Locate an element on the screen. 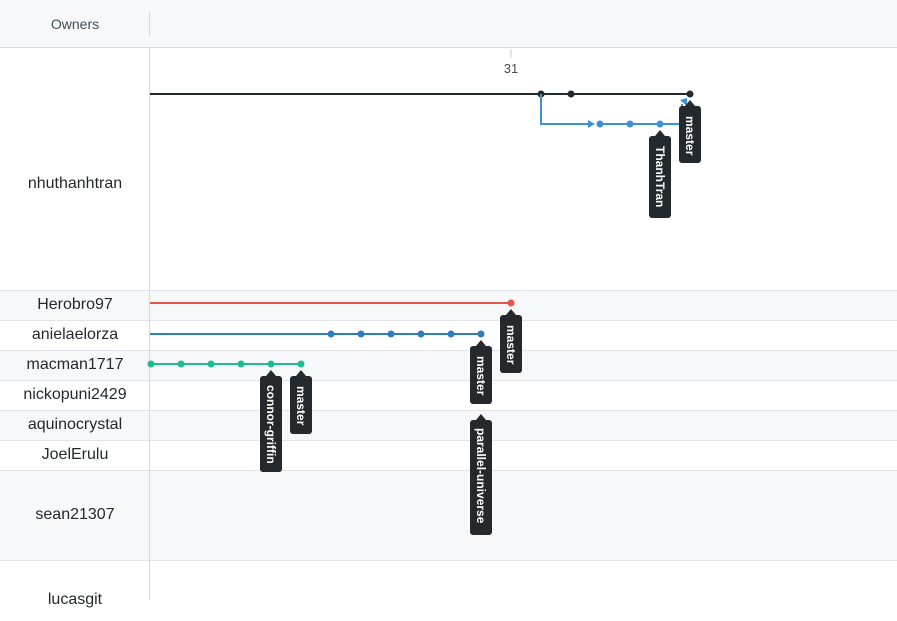  header-divider is located at coordinates (149, 24).